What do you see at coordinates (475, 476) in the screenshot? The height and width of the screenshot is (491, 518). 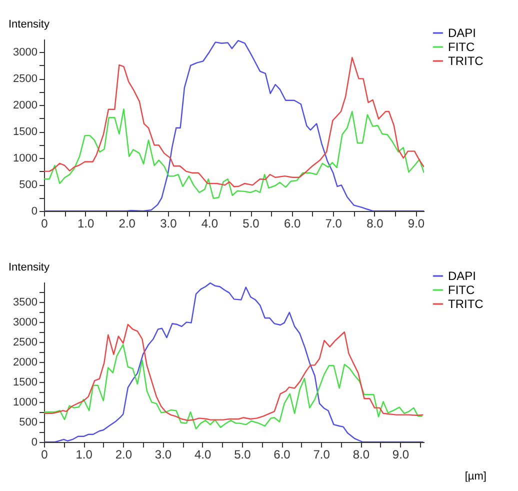 I see `x-axis-title: [µm]` at bounding box center [475, 476].